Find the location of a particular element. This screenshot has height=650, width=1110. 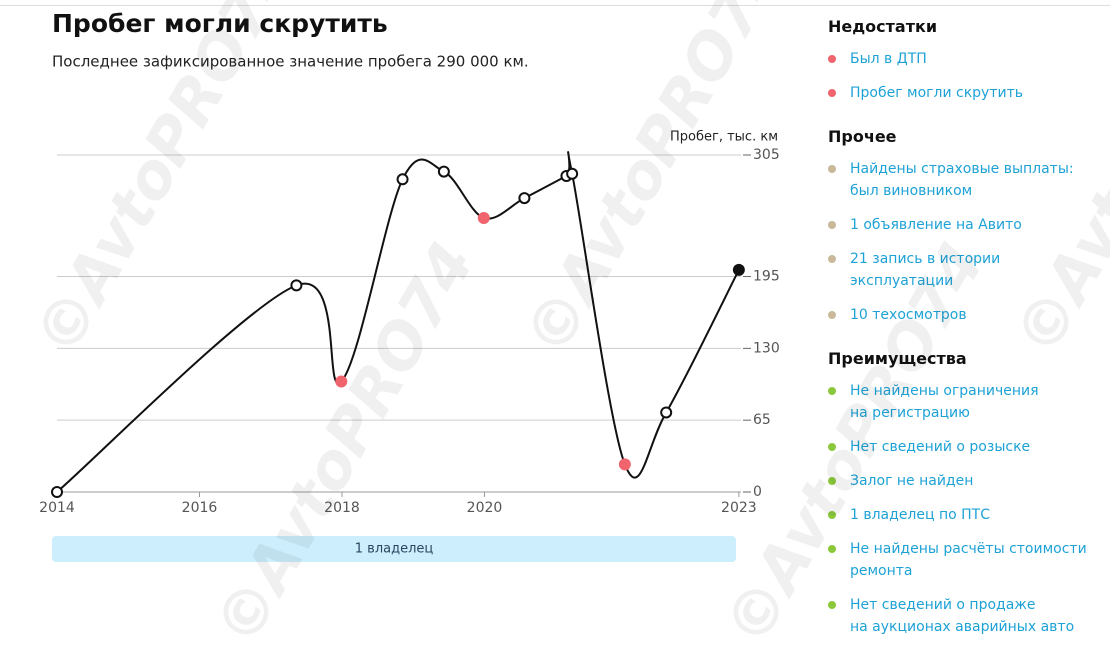

section-title: Преимущества is located at coordinates (897, 358).